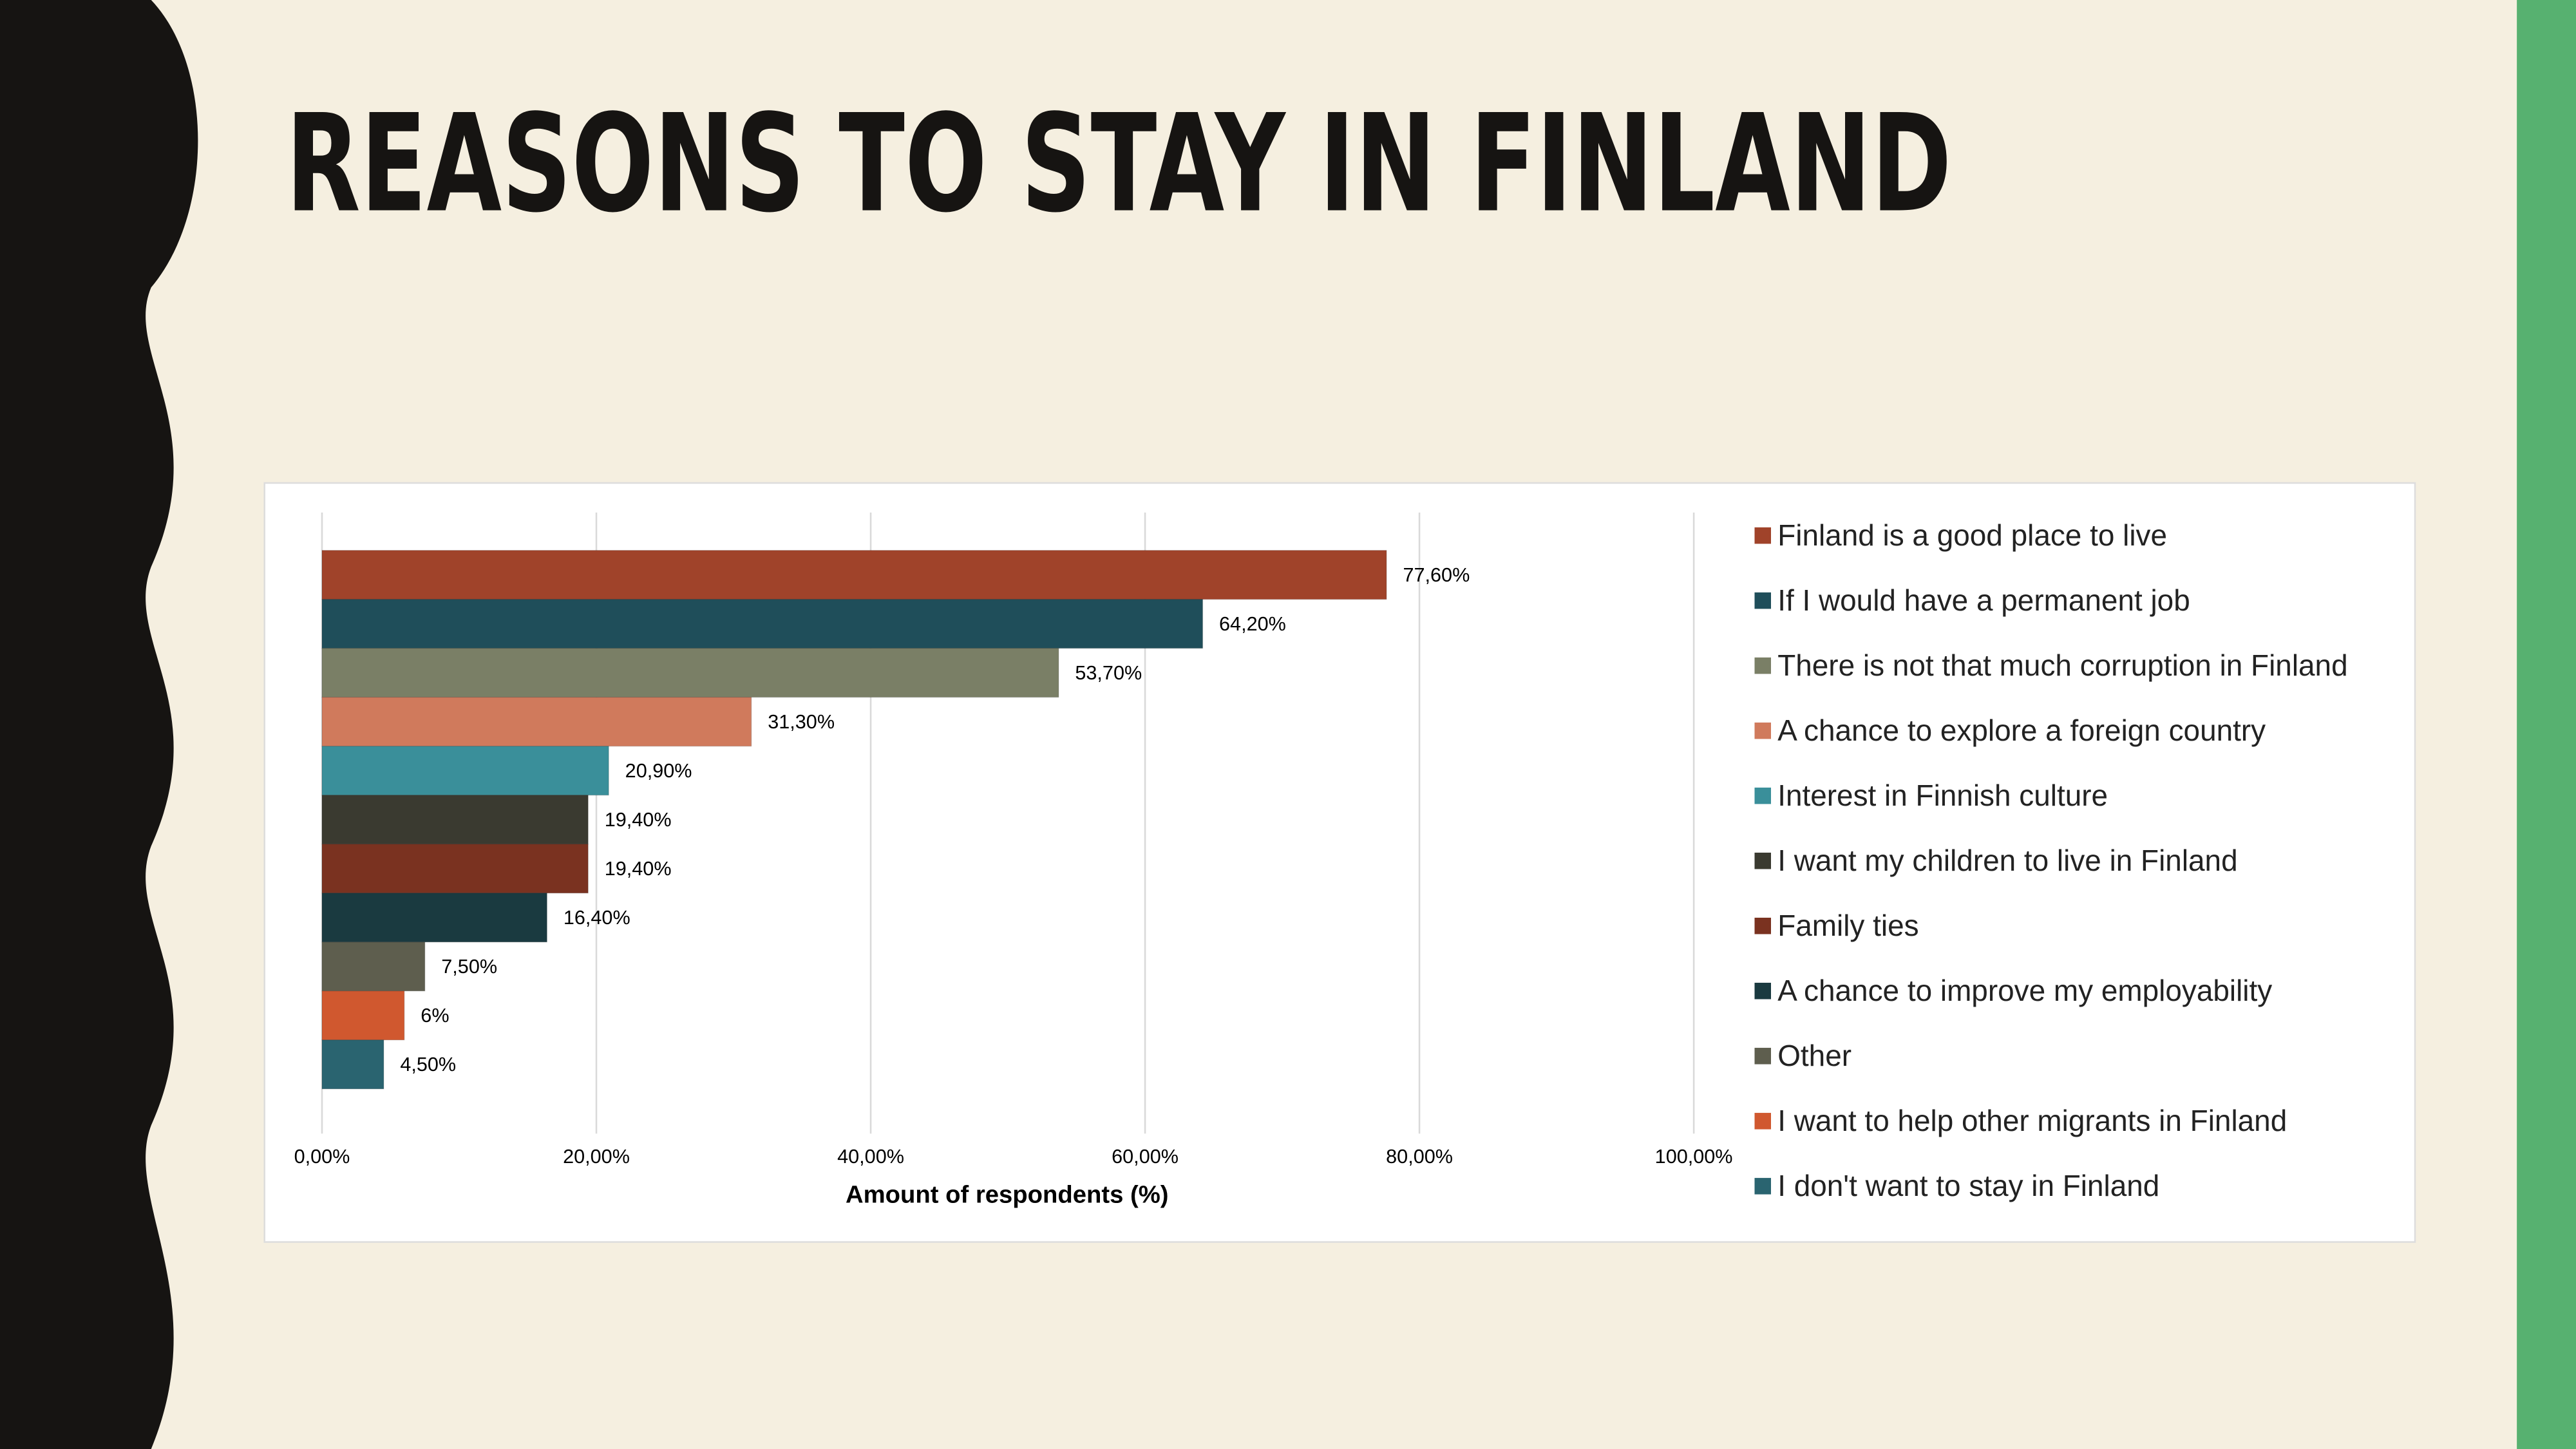 The height and width of the screenshot is (1449, 2576). What do you see at coordinates (99, 724) in the screenshot?
I see `wavy-strip` at bounding box center [99, 724].